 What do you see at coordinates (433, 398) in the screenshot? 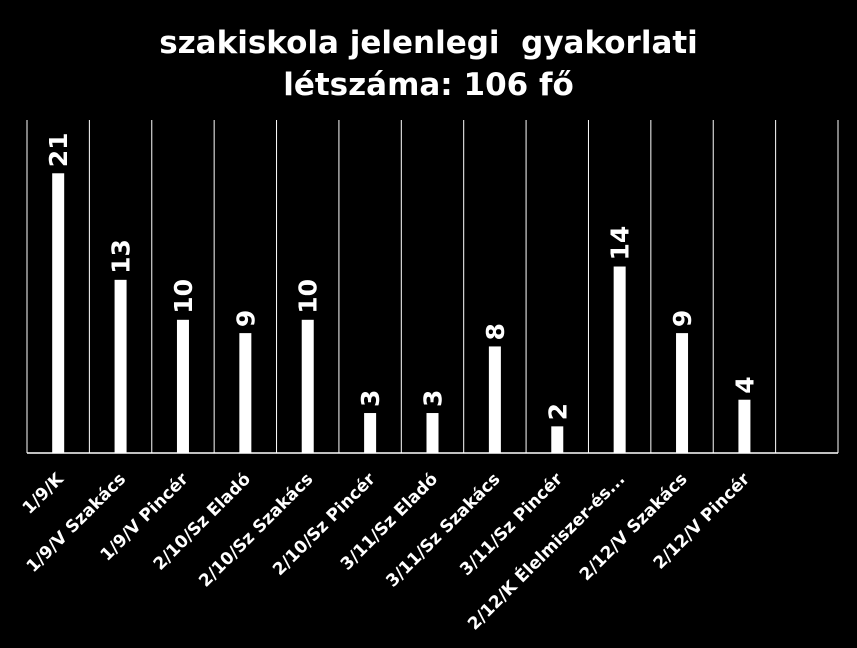
I see `data-label-6: 3` at bounding box center [433, 398].